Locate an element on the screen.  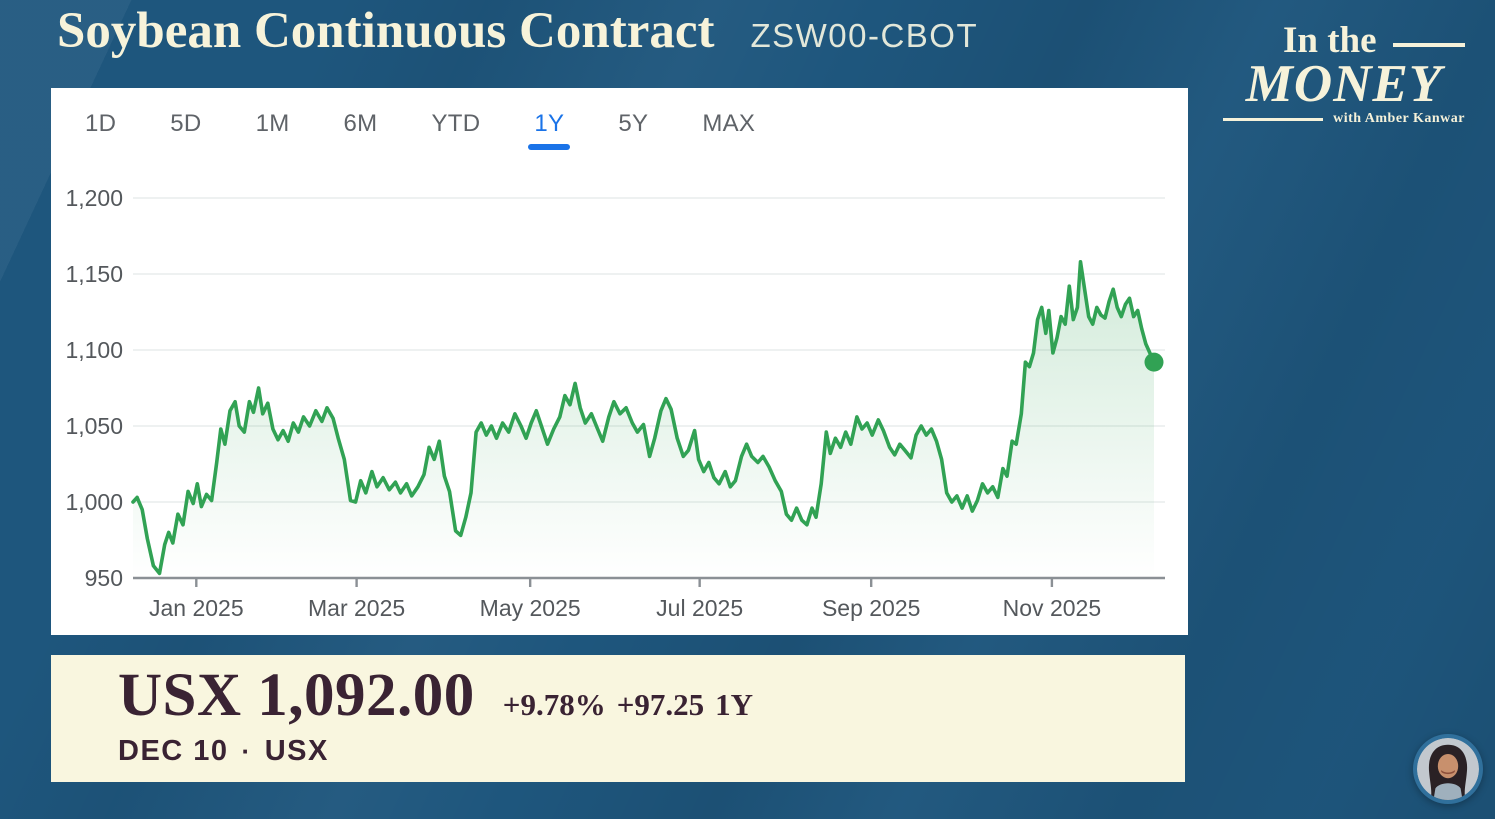
host-avatar is located at coordinates (1448, 769).